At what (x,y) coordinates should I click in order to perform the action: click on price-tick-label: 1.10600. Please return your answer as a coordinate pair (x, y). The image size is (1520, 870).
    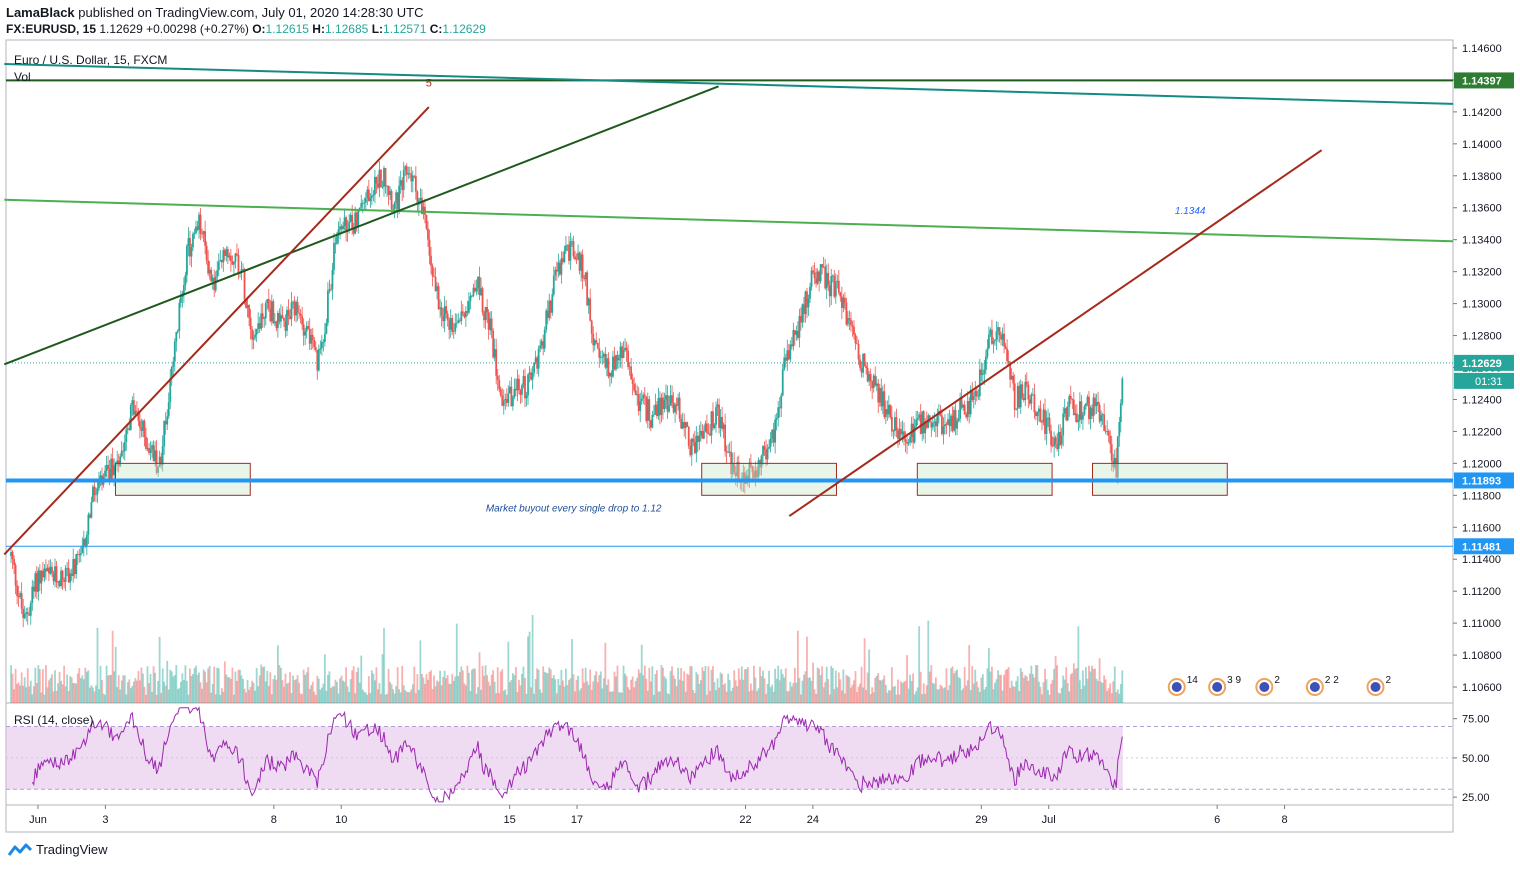
    Looking at the image, I should click on (1482, 688).